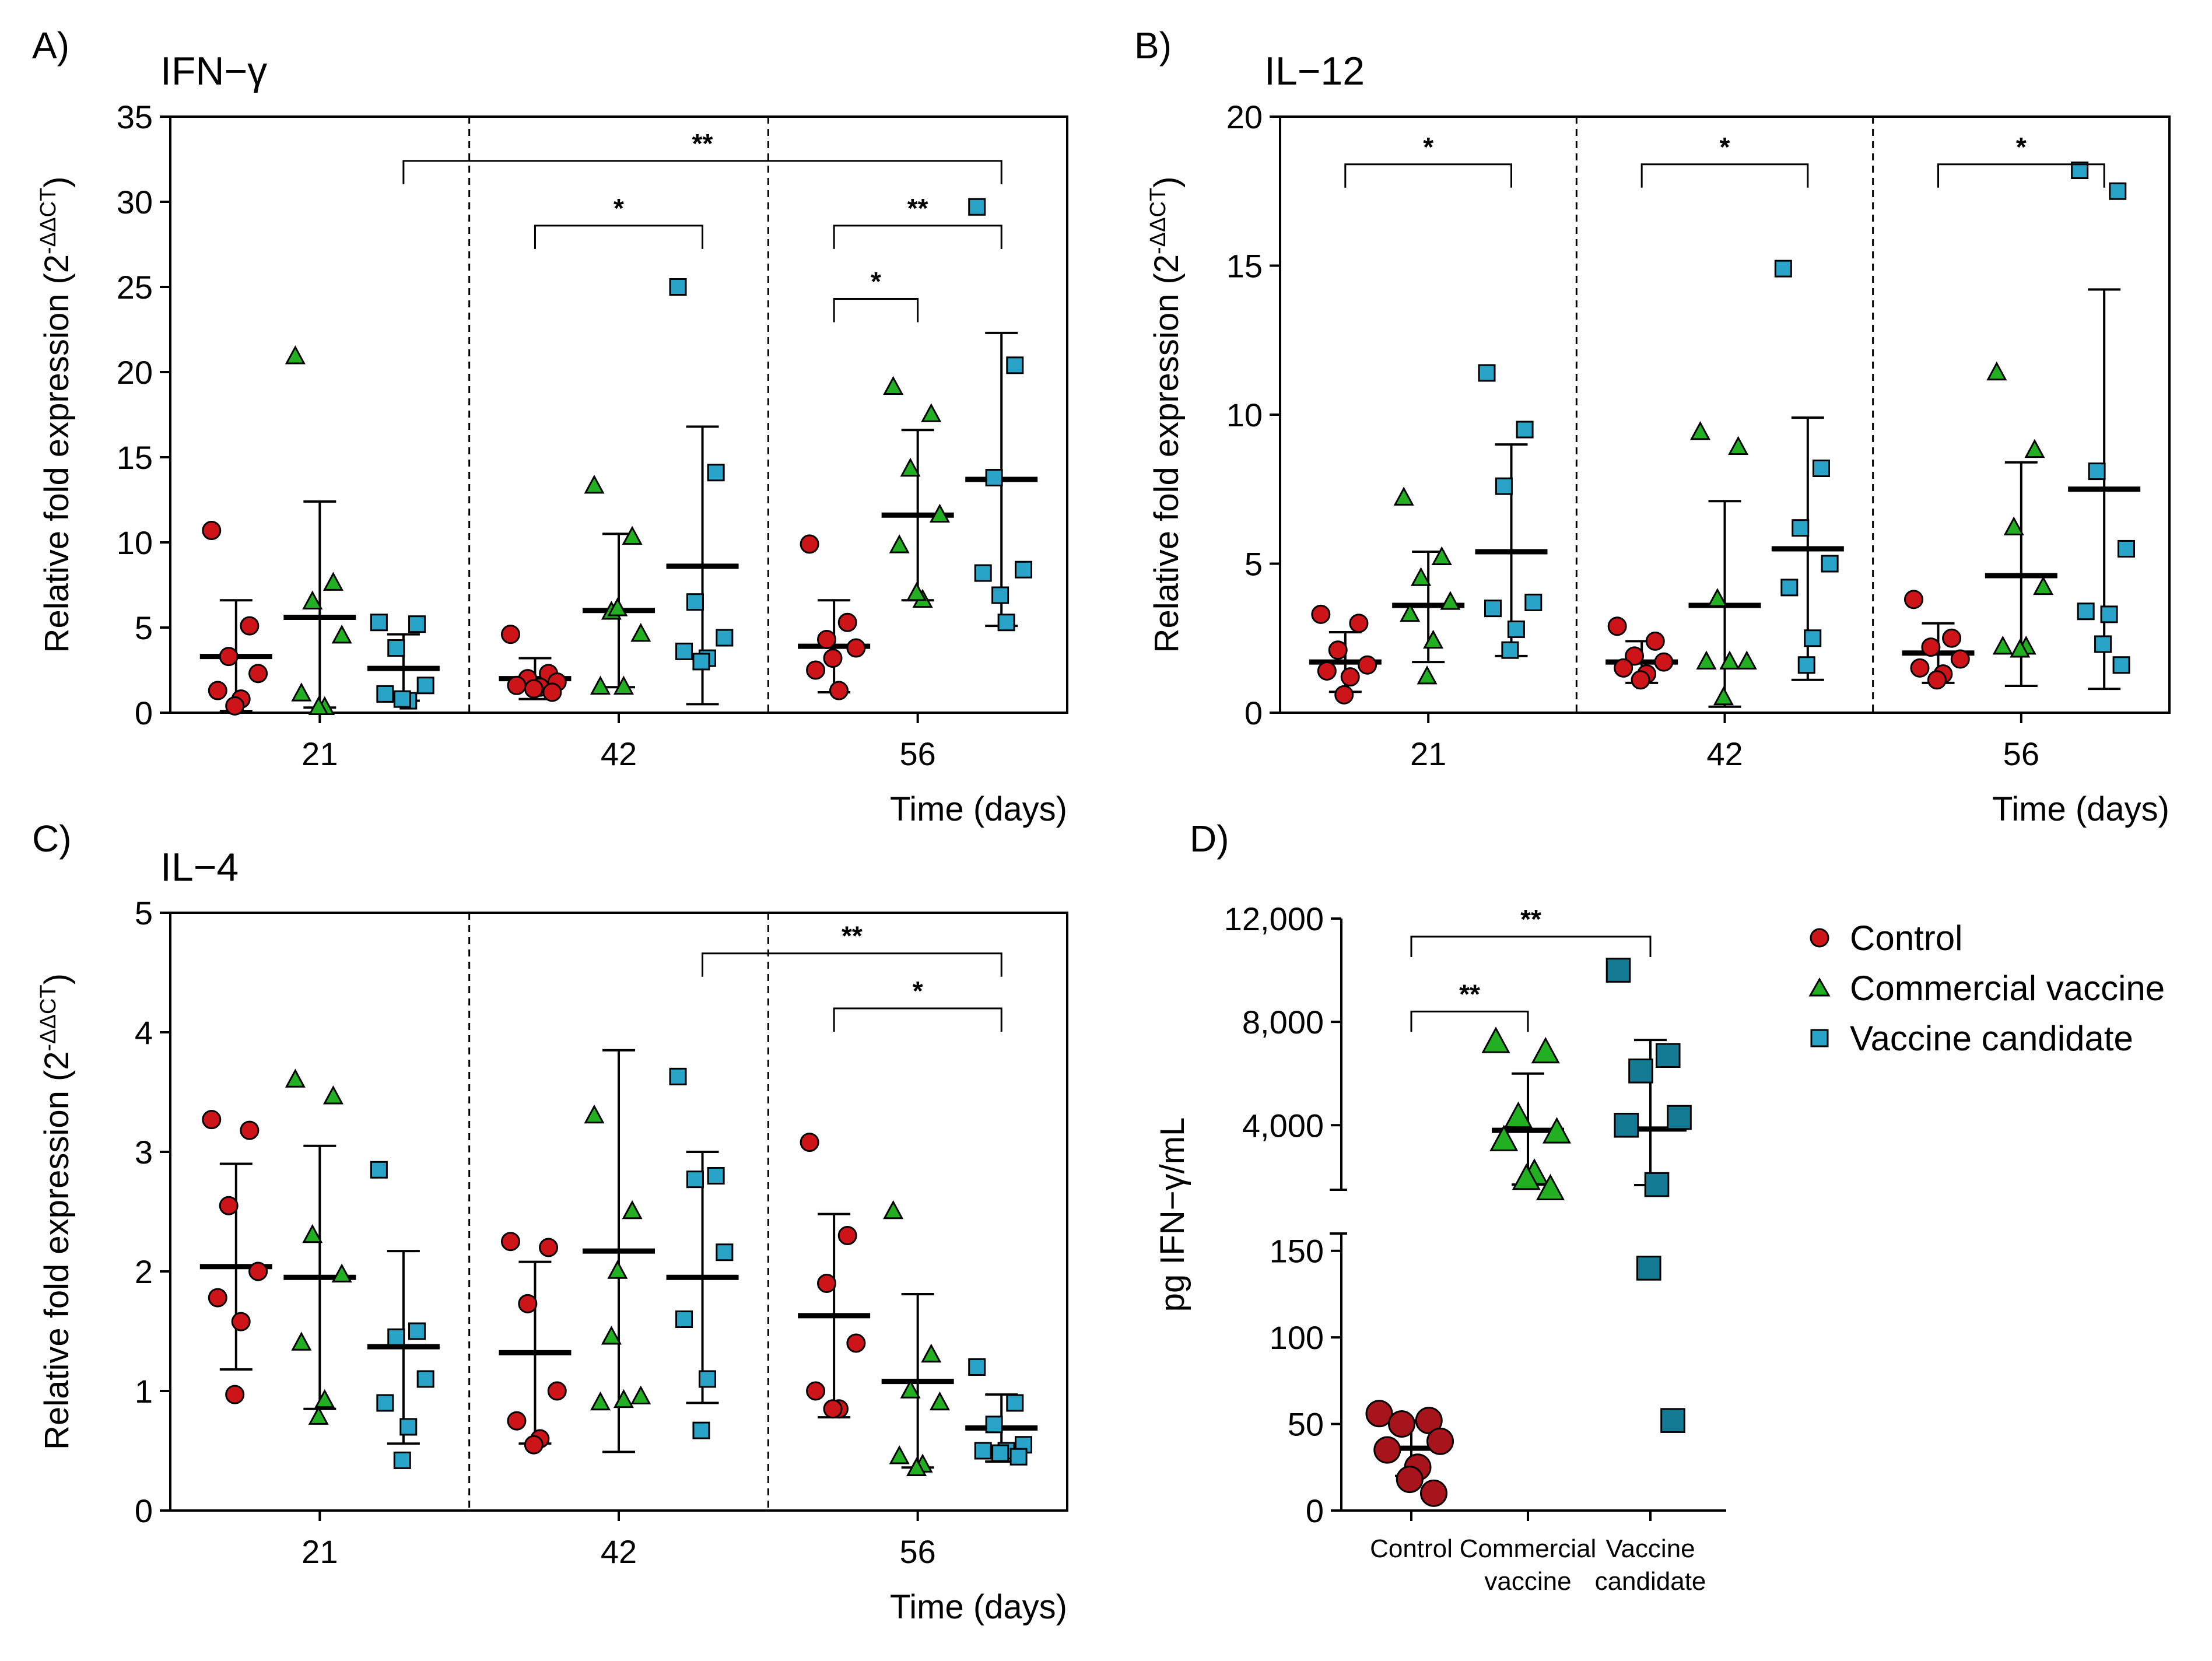 Image resolution: width=2212 pixels, height=1661 pixels. I want to click on chart-title: IL−4, so click(199, 867).